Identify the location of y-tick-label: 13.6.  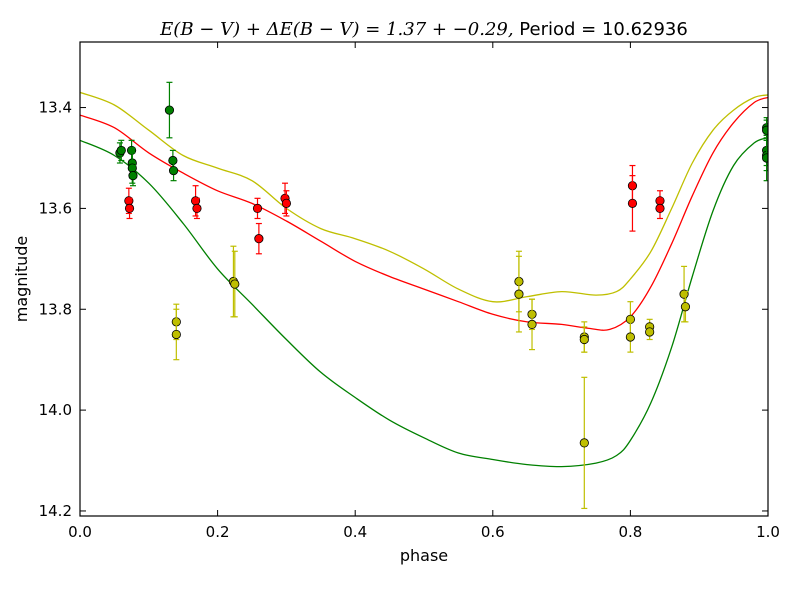
(55, 208).